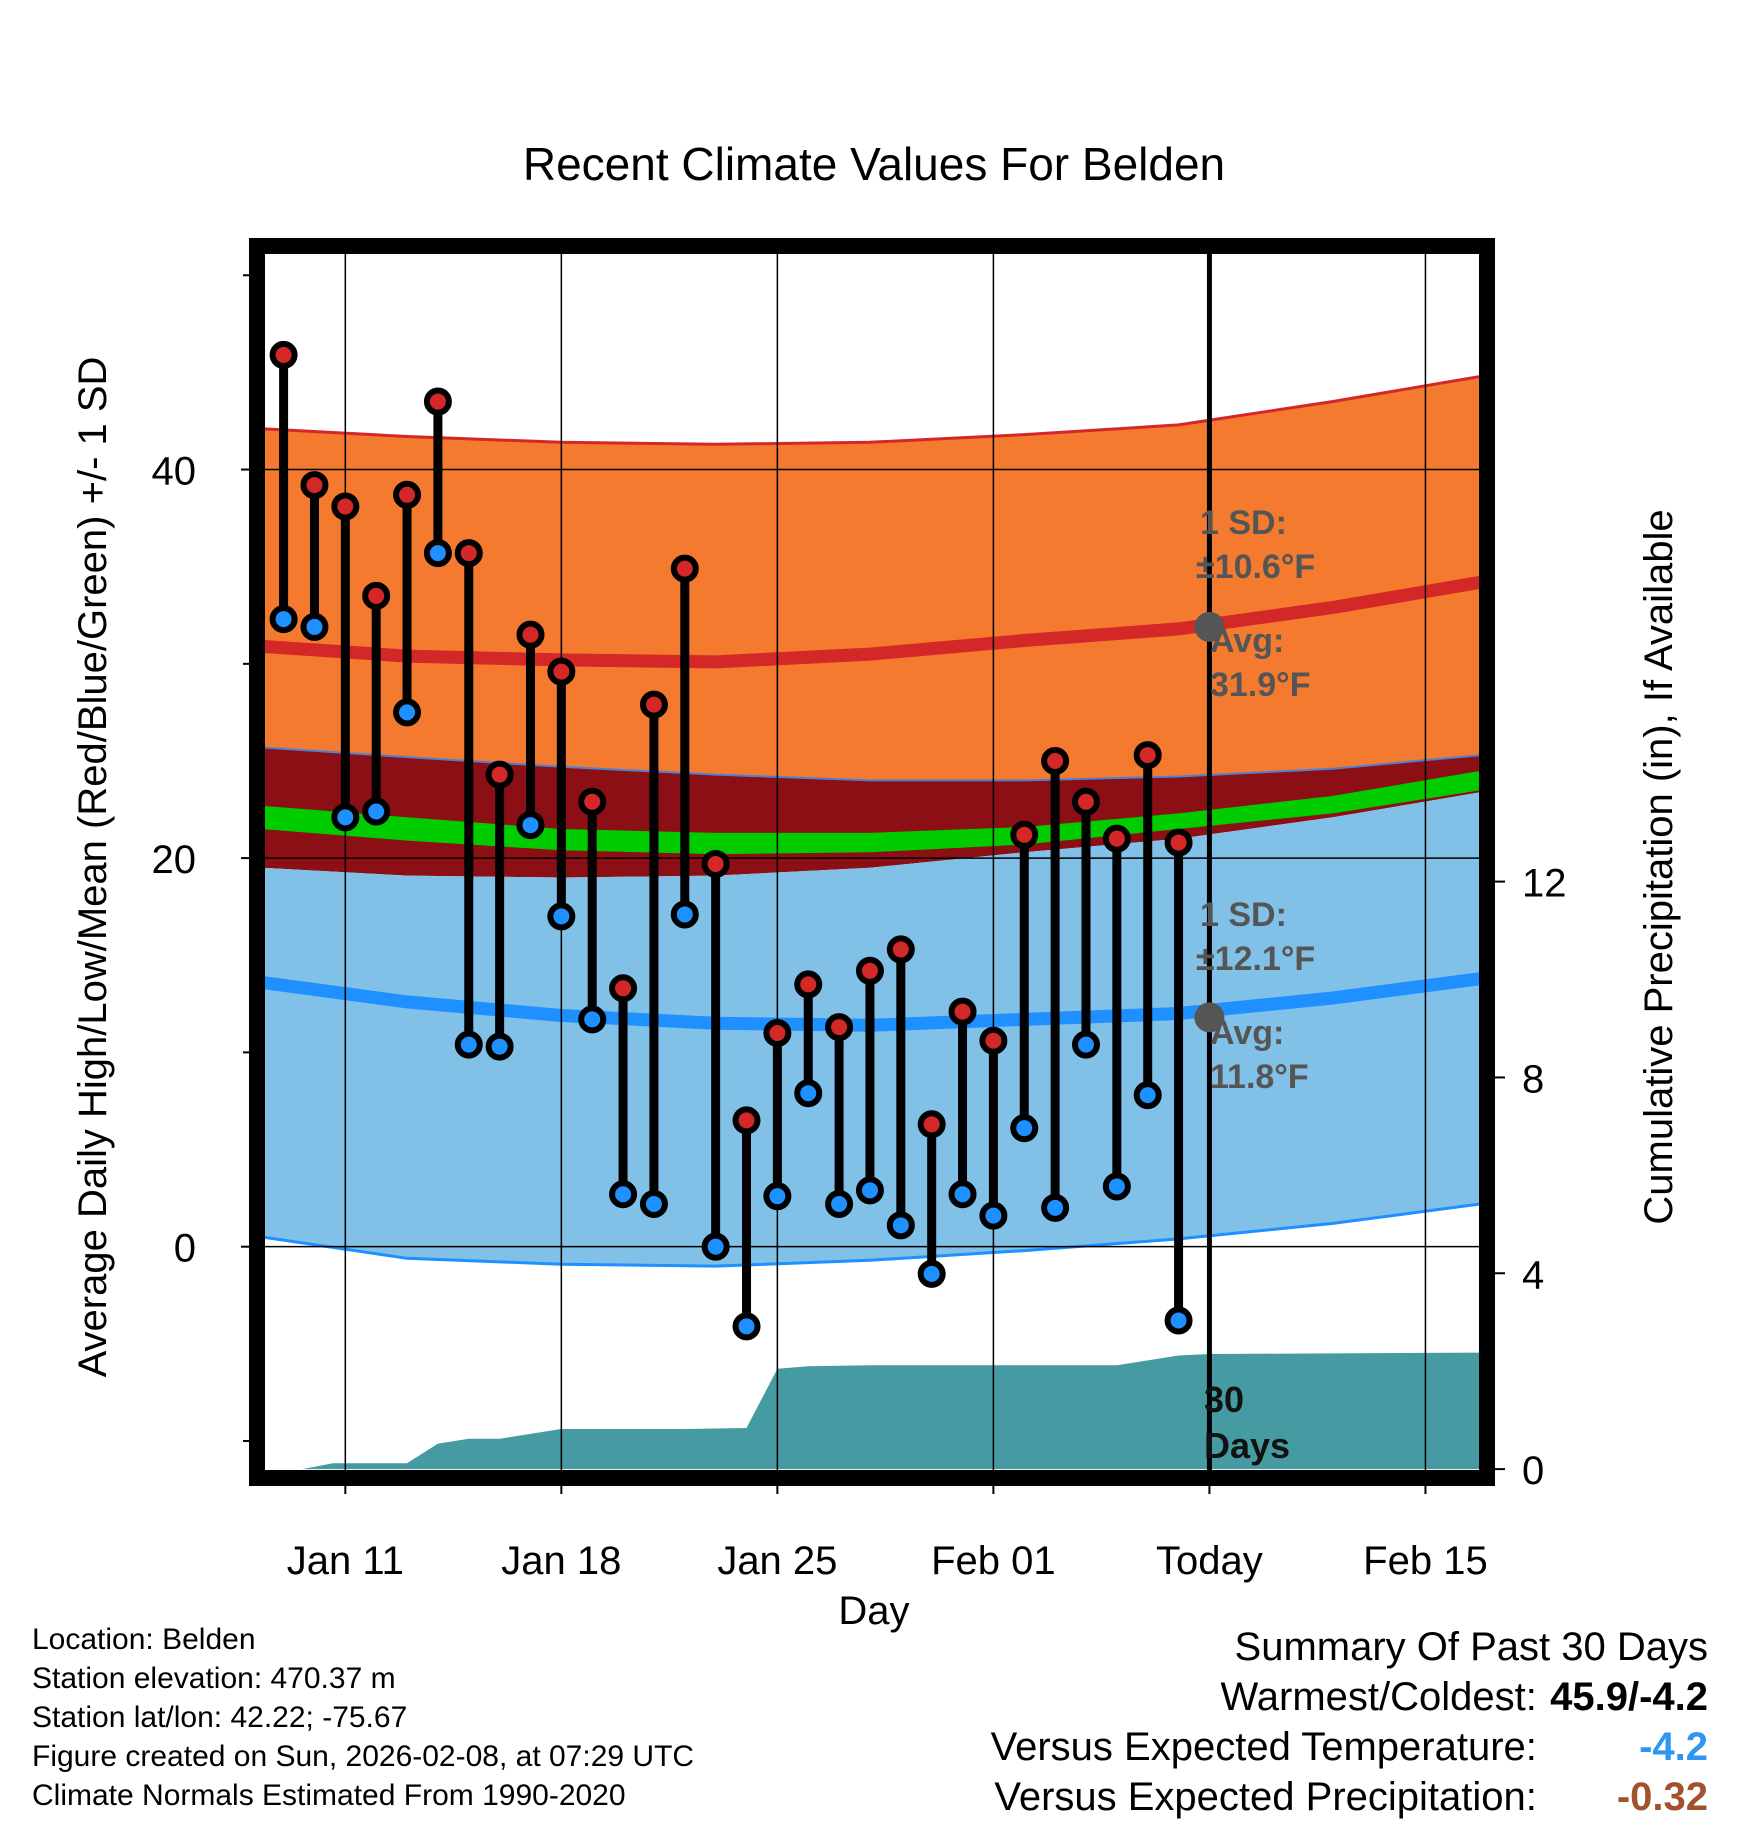 The height and width of the screenshot is (1828, 1748). Describe the element at coordinates (1209, 626) in the screenshot. I see `high-avg-dot` at that location.